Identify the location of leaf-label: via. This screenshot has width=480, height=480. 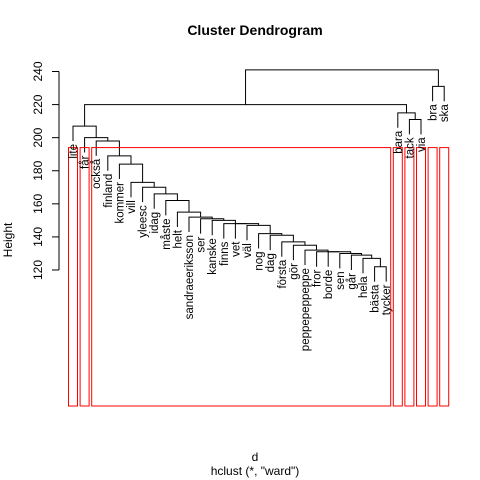
(422, 144).